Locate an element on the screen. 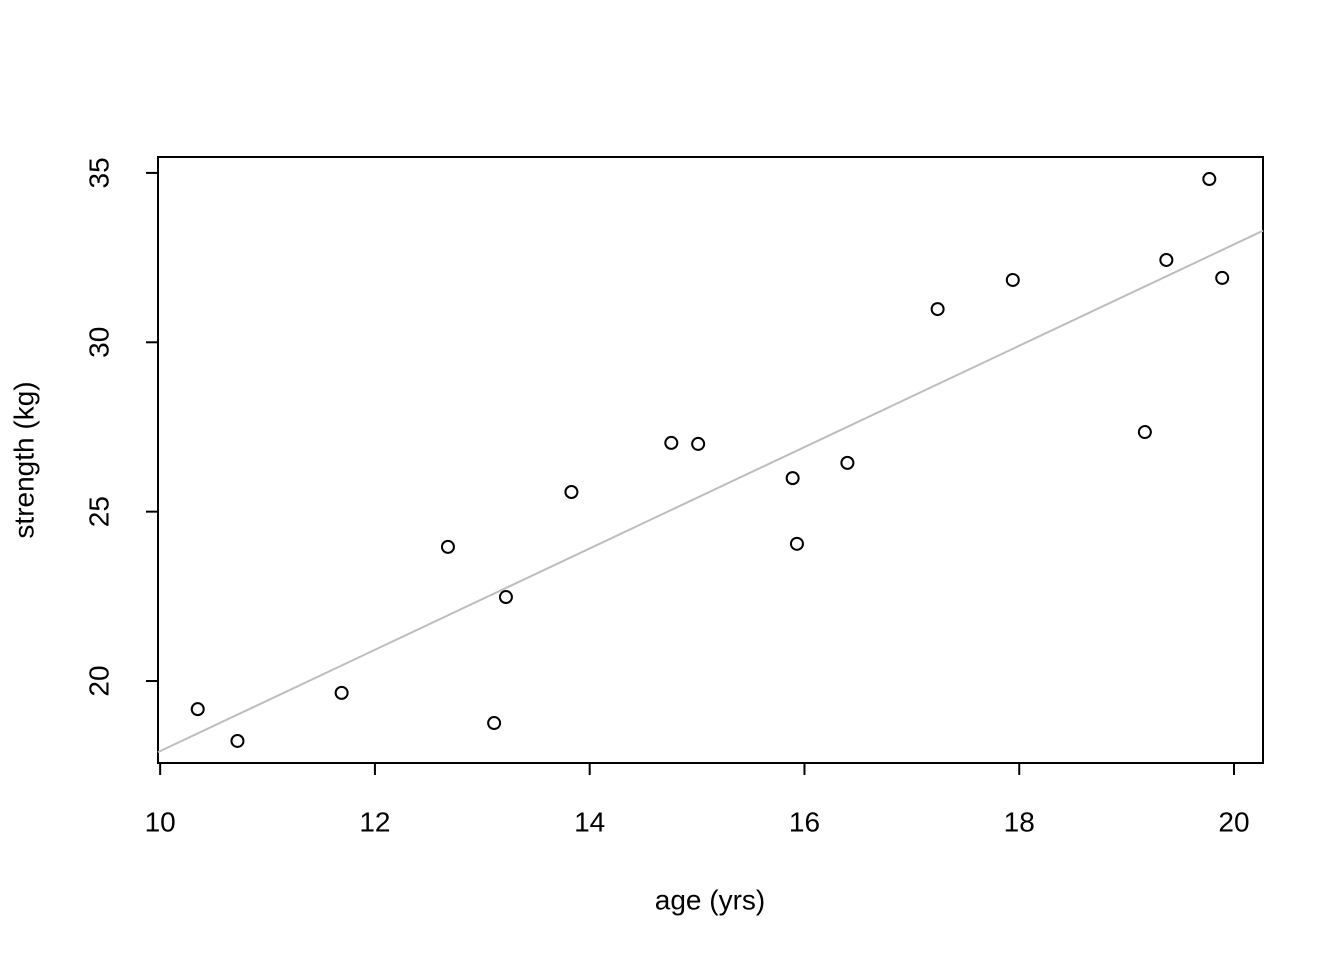 The width and height of the screenshot is (1344, 965). y-tick-label: 35 is located at coordinates (98, 172).